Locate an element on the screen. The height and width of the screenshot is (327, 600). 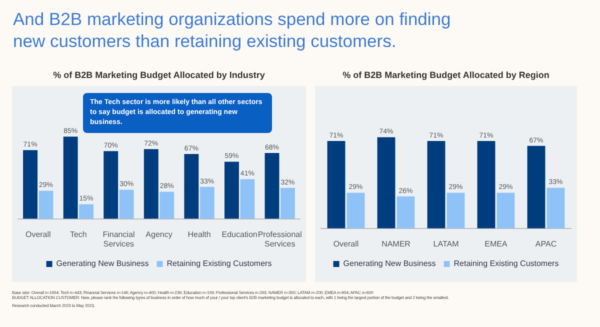
x-tick-label: EMEA is located at coordinates (496, 243).